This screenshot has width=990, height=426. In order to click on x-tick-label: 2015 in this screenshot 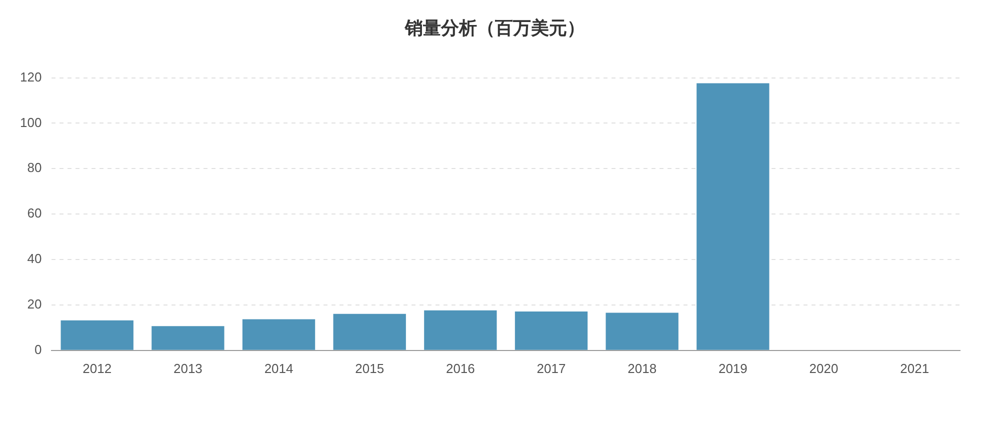, I will do `click(369, 368)`.